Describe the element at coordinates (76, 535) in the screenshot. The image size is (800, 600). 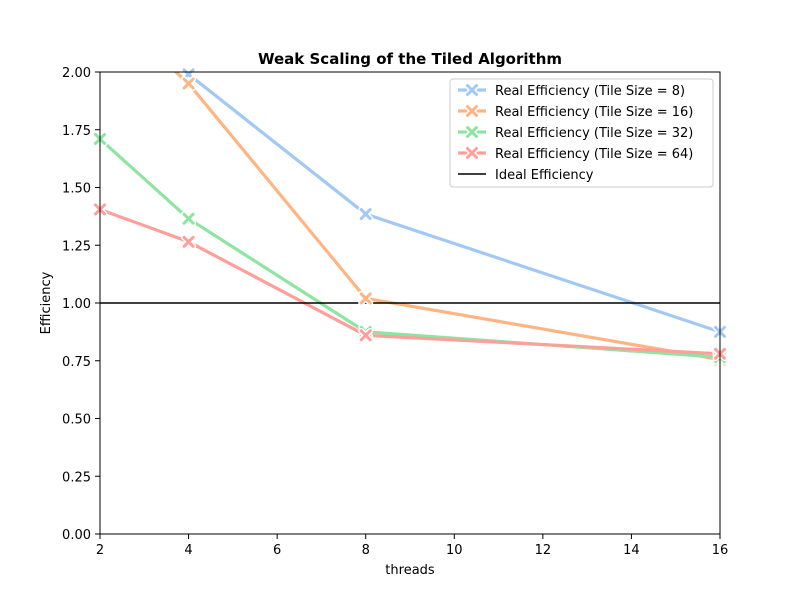
I see `y-tick-label: 0.00` at that location.